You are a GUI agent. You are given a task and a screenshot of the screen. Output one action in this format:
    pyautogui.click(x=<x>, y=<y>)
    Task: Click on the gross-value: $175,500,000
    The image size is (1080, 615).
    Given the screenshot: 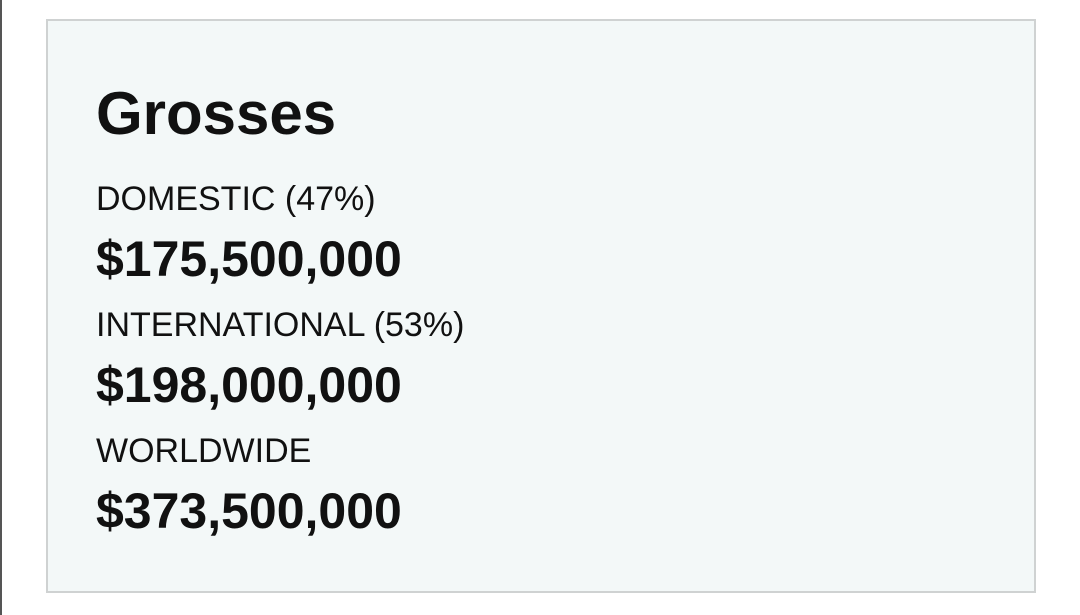 What is the action you would take?
    pyautogui.click(x=249, y=259)
    